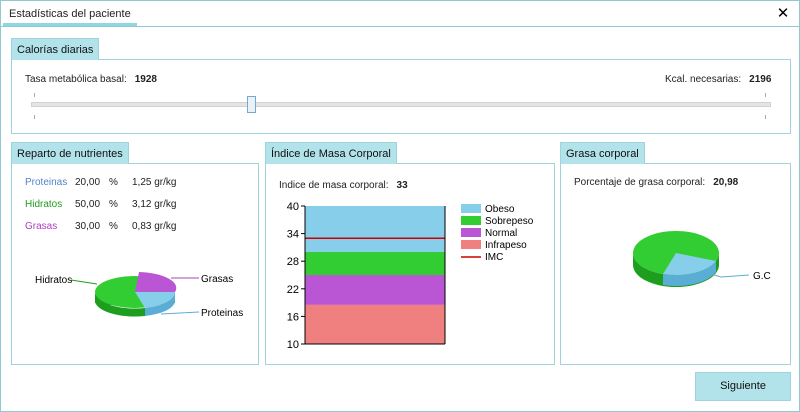 This screenshot has width=800, height=412. I want to click on pie-grasas-slice, so click(156, 282).